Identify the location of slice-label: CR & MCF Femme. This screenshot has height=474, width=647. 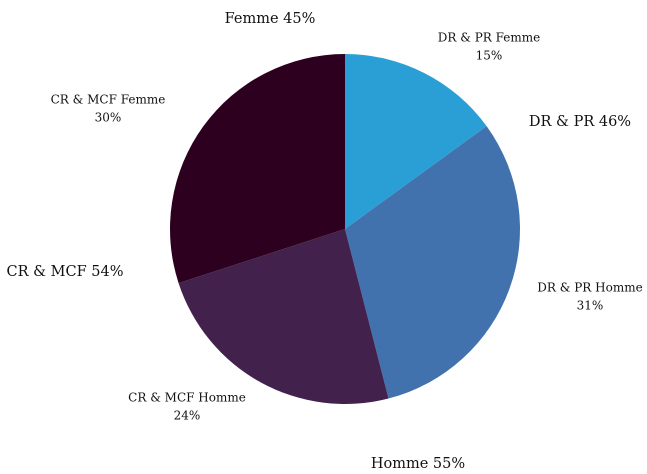
(108, 100).